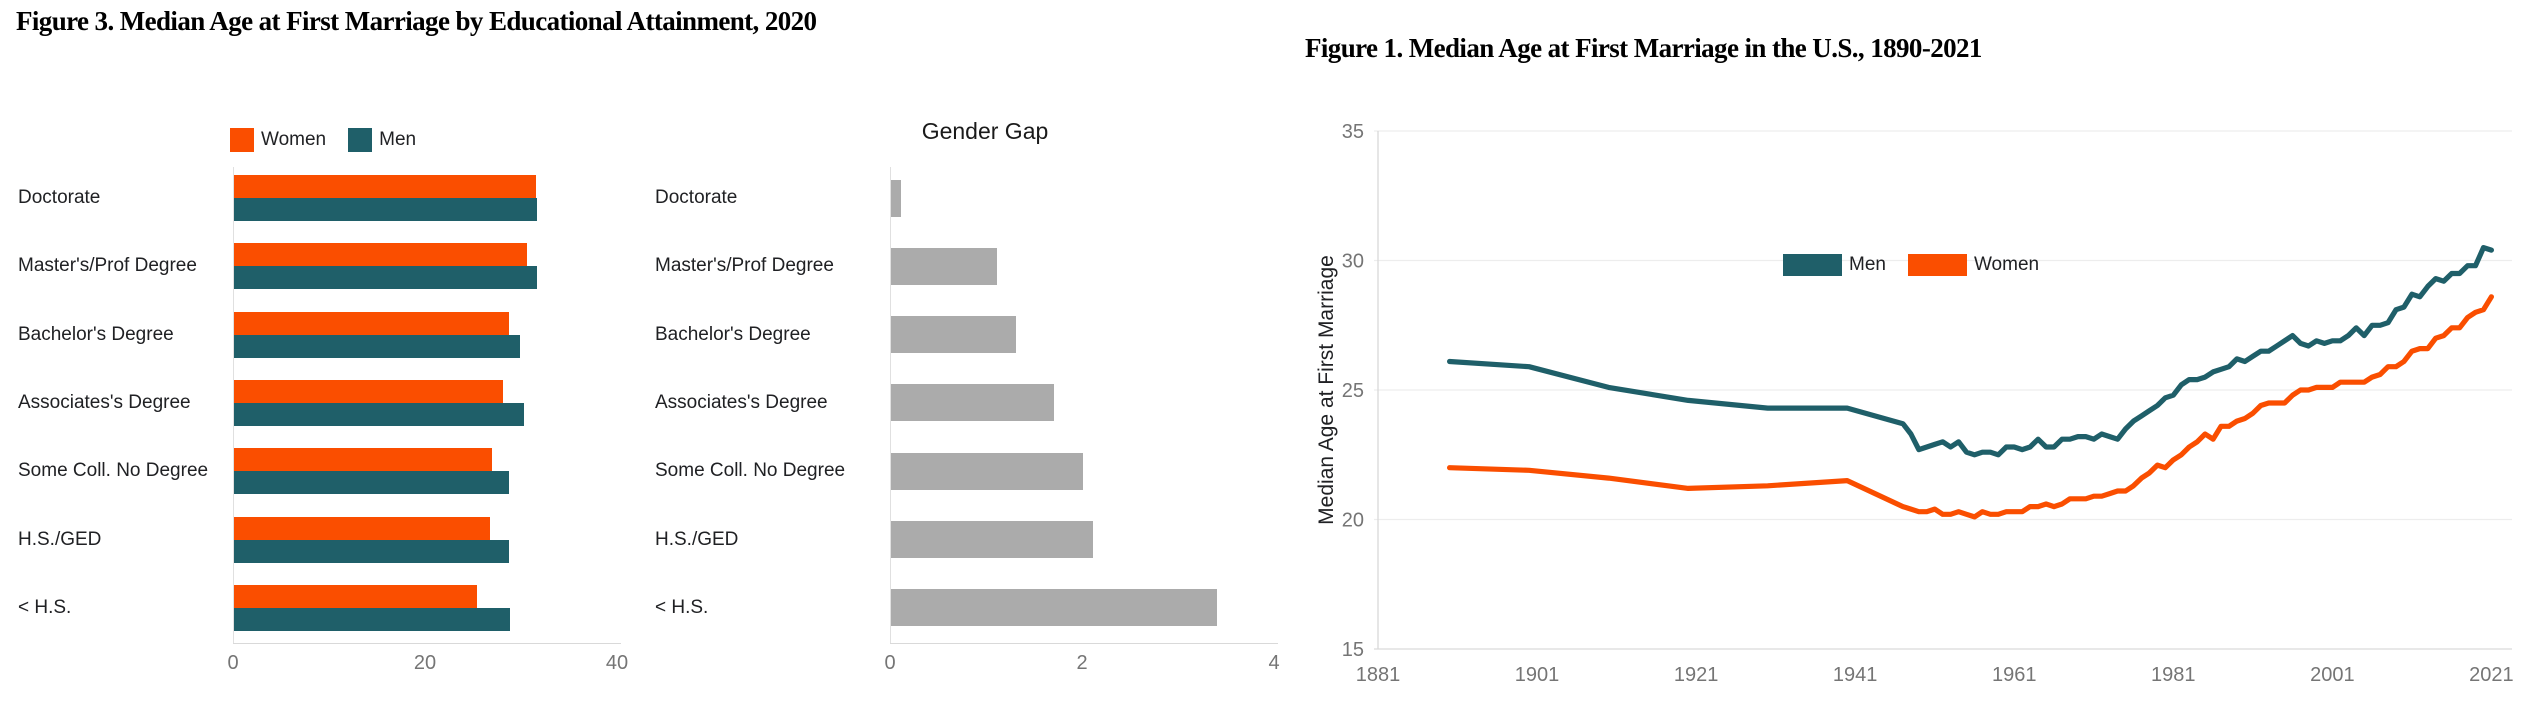 Image resolution: width=2526 pixels, height=706 pixels. What do you see at coordinates (2006, 264) in the screenshot?
I see `women-line-legend-label: Women` at bounding box center [2006, 264].